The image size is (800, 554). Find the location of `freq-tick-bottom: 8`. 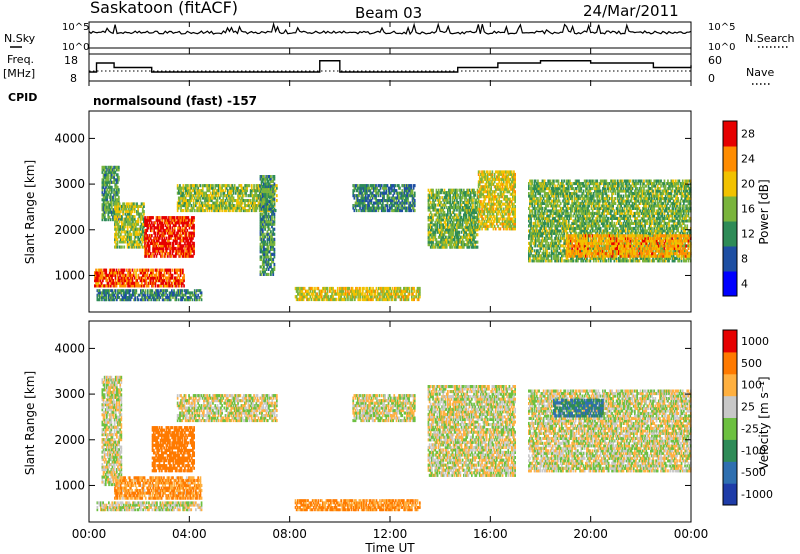

freq-tick-bottom: 8 is located at coordinates (73, 78).